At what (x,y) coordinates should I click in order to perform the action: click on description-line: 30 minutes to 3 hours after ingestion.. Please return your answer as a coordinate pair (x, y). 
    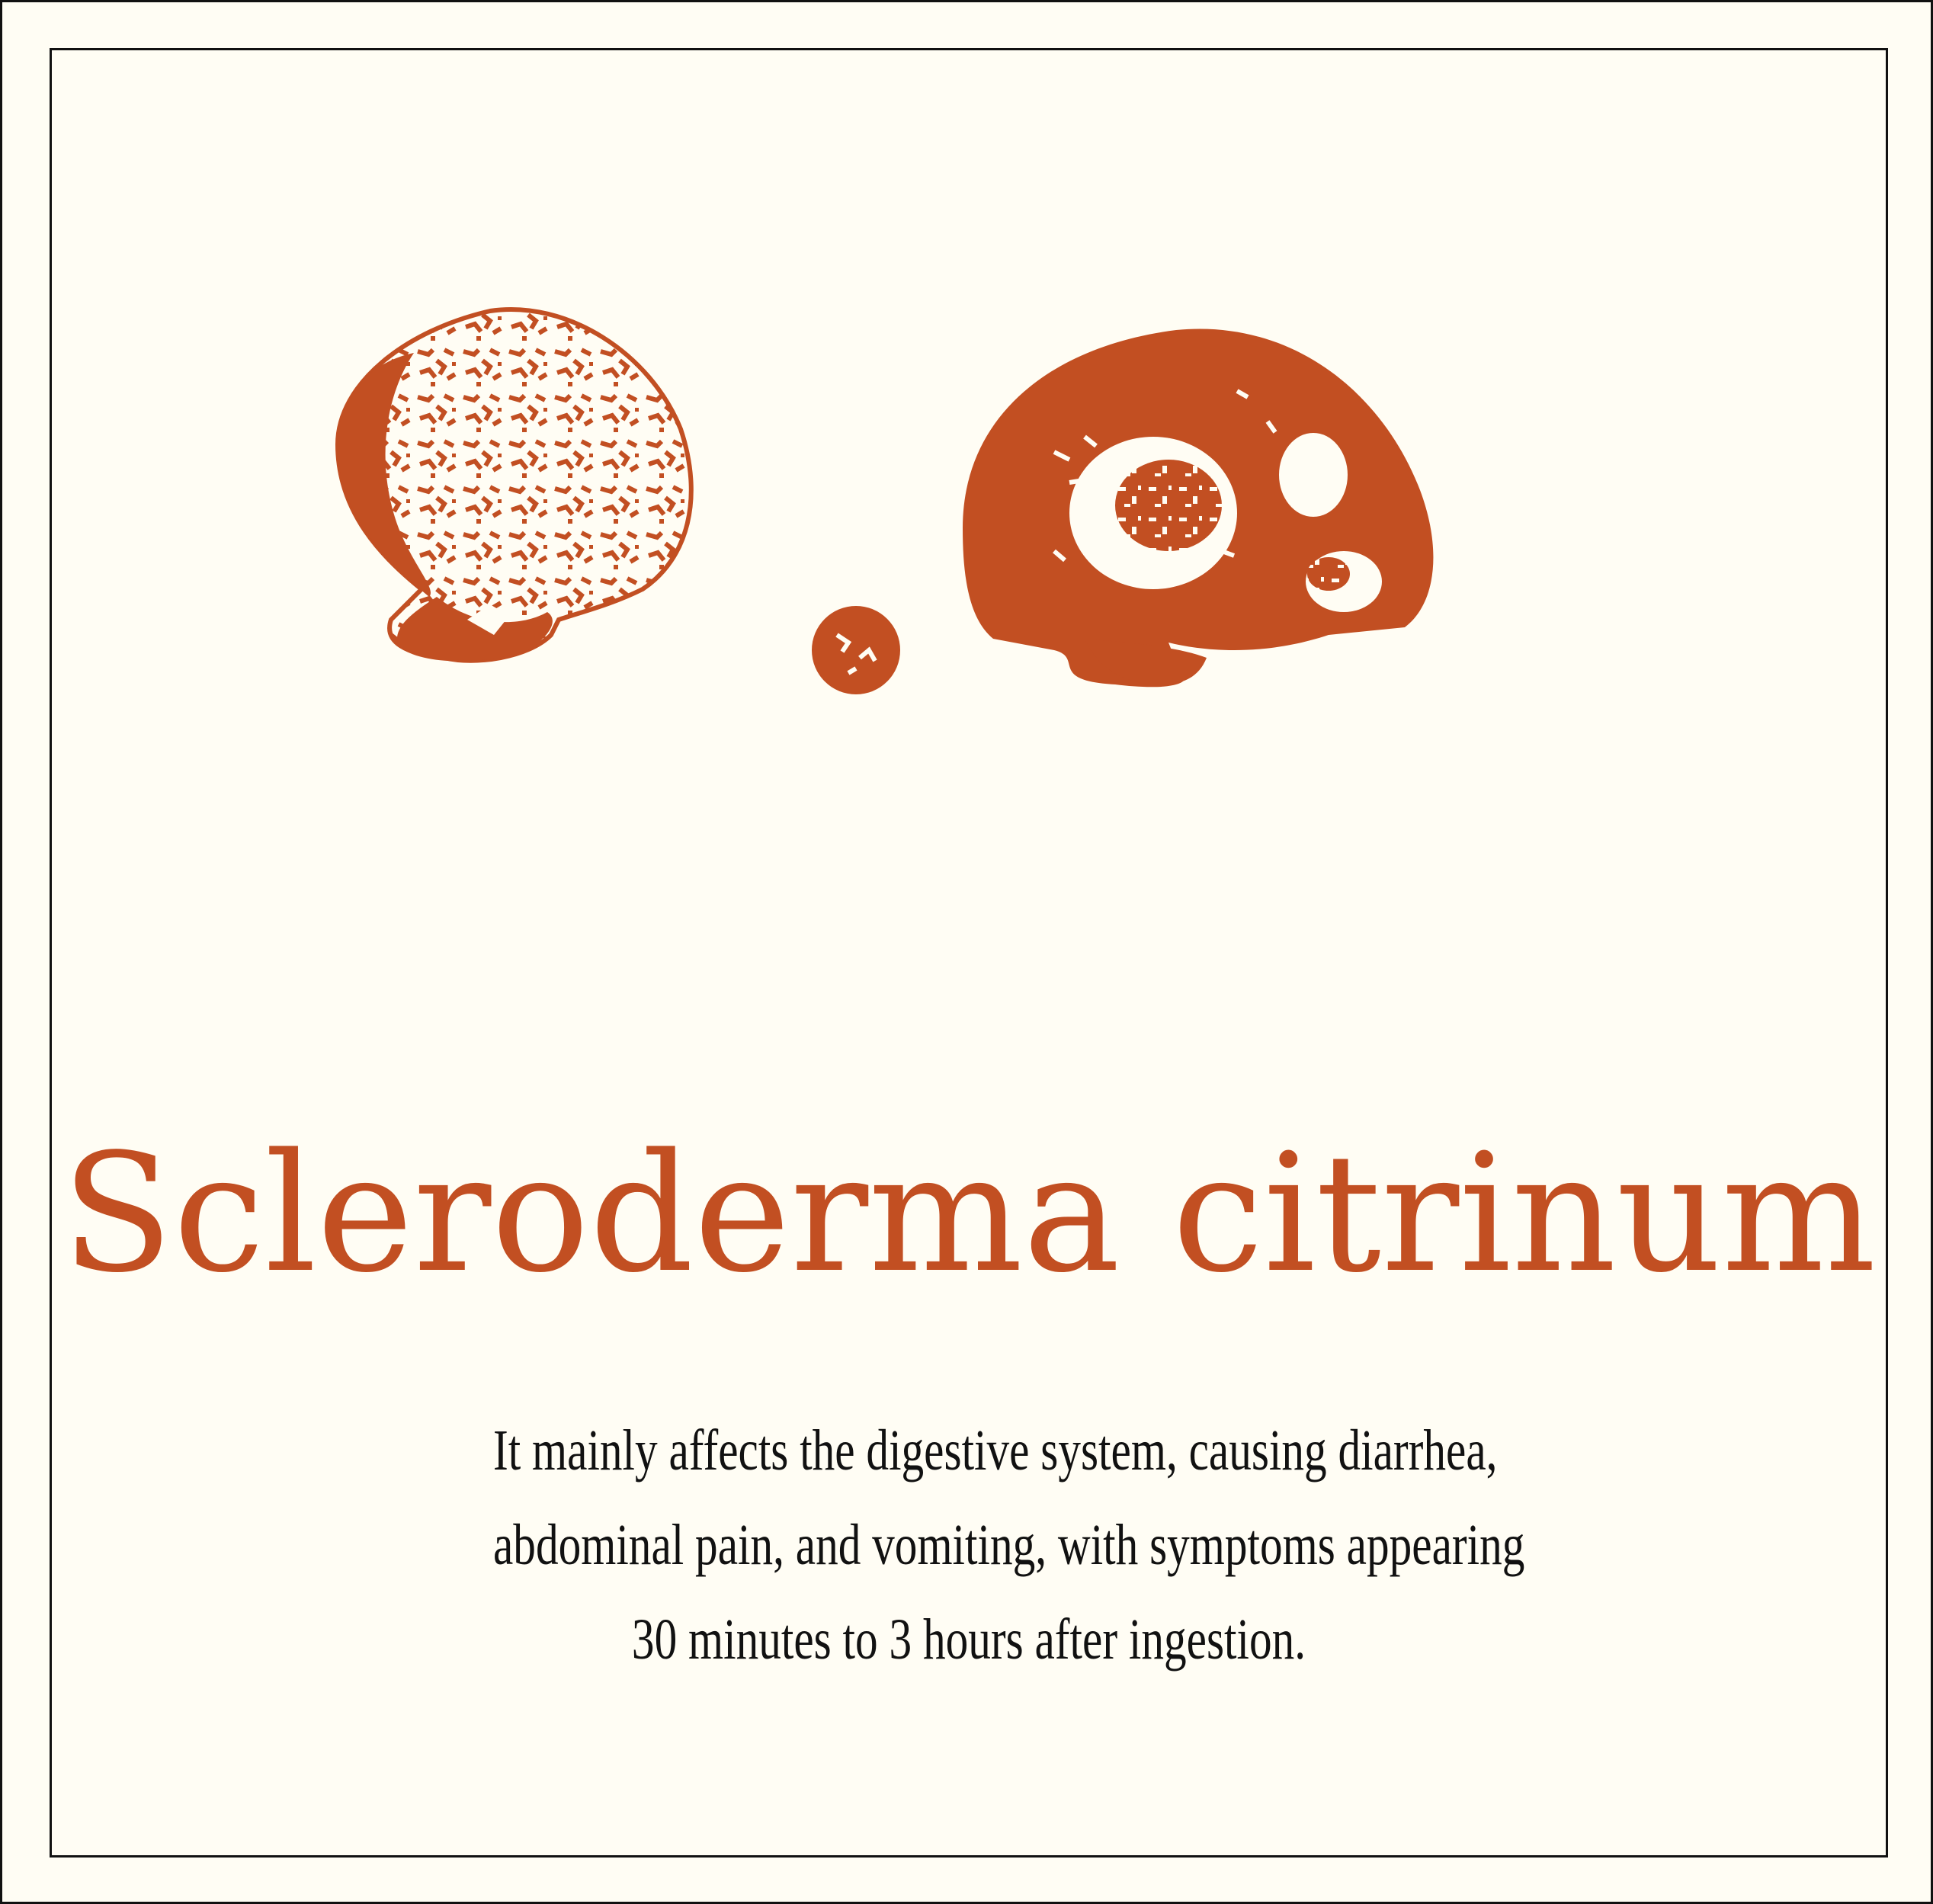
    Looking at the image, I should click on (969, 1640).